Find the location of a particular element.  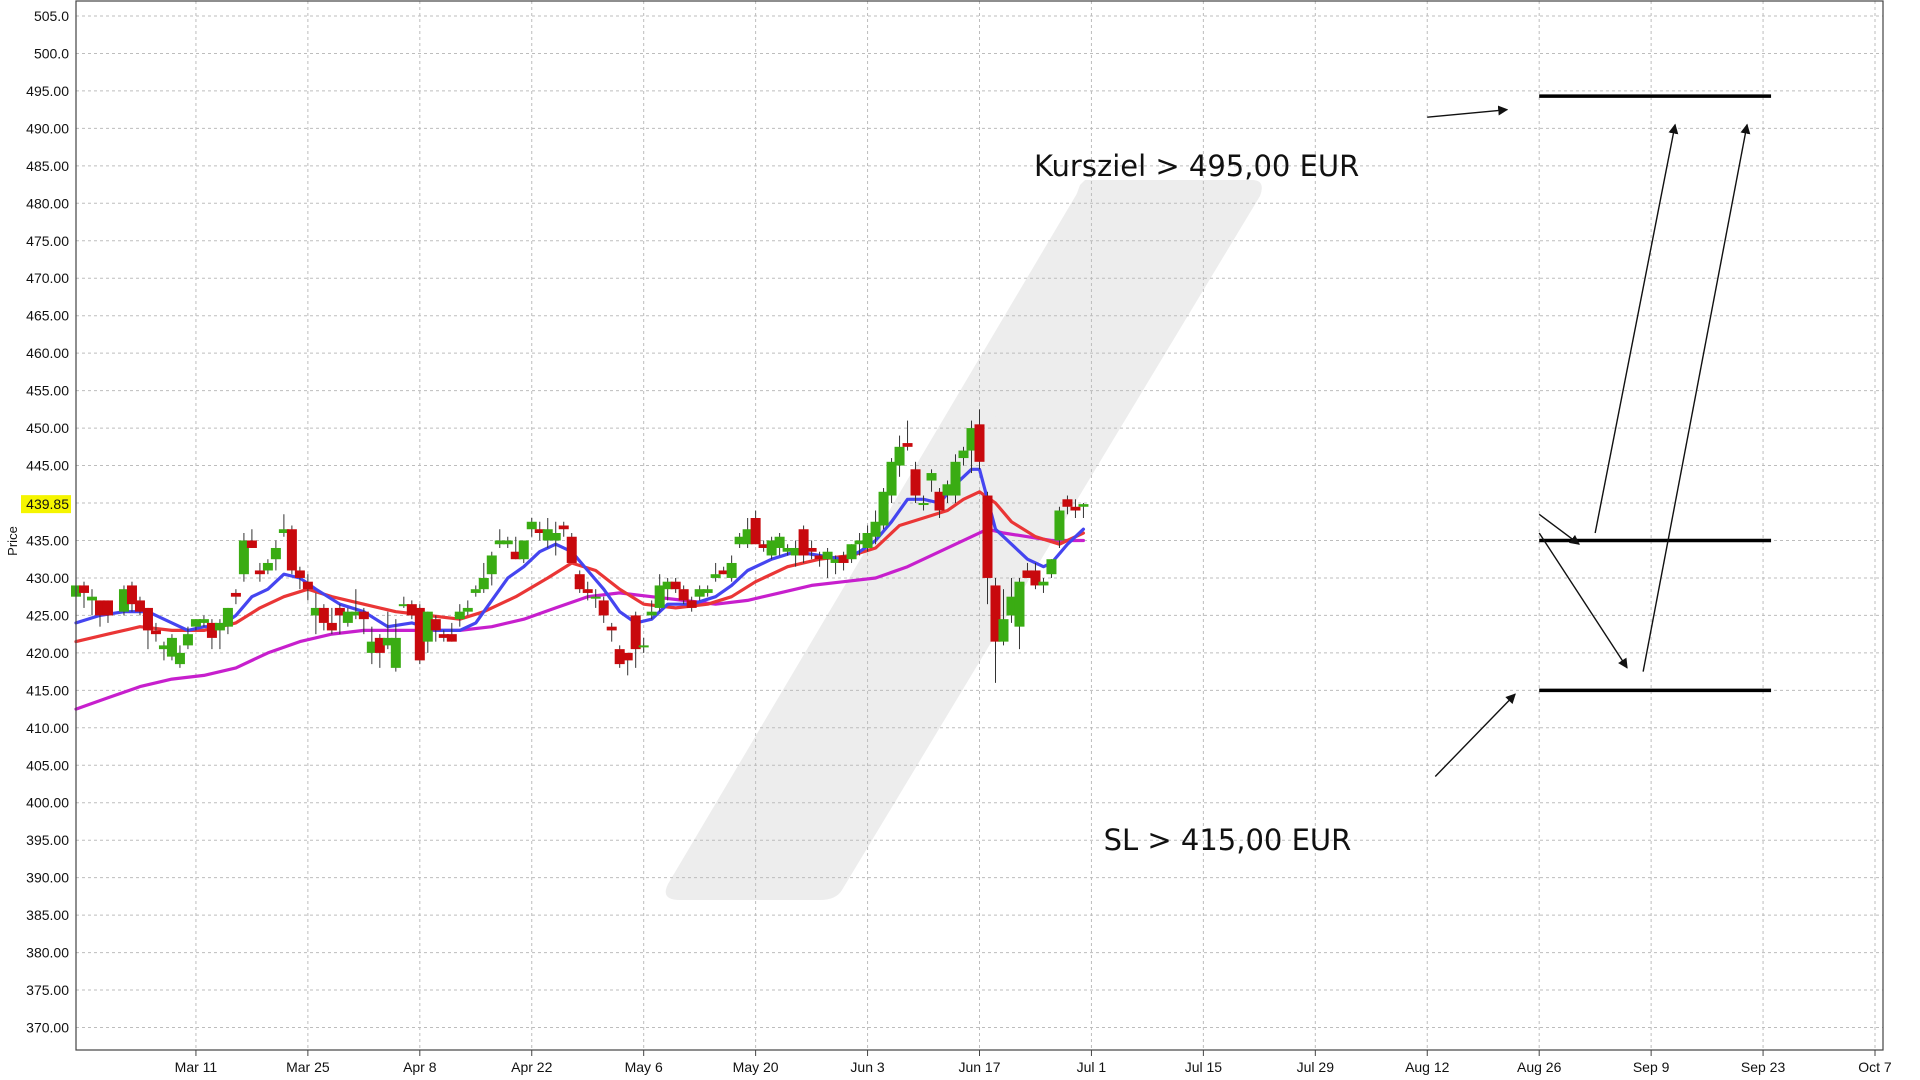

level-lines is located at coordinates (1655, 393).